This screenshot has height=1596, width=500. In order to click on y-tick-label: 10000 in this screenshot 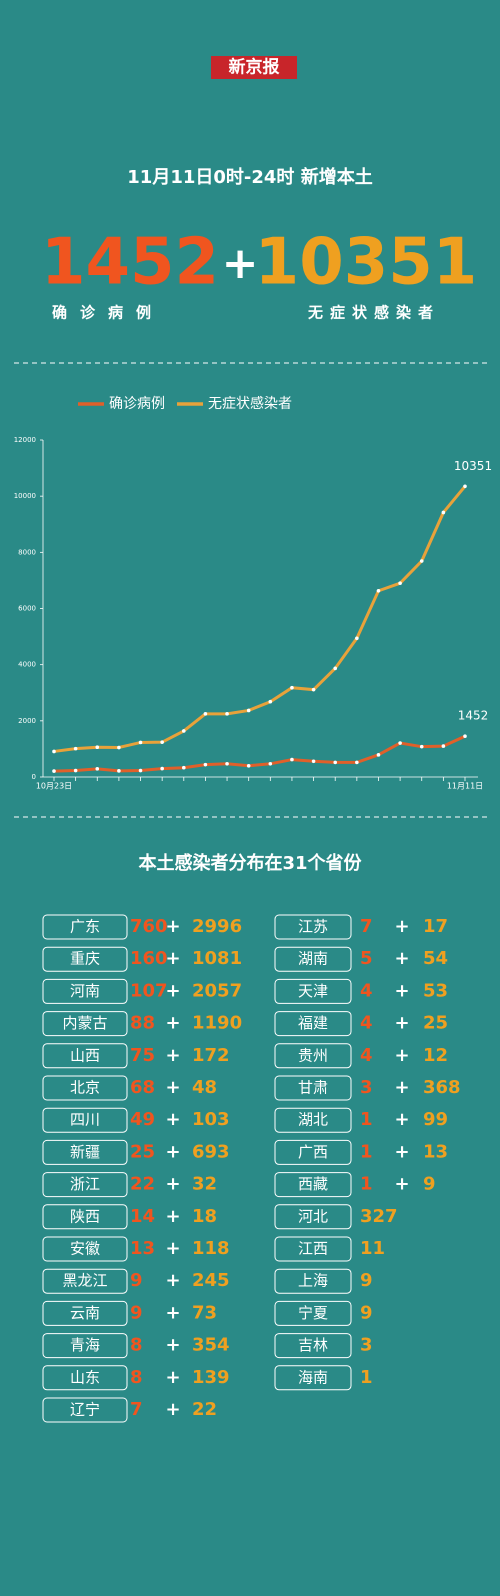, I will do `click(25, 496)`.